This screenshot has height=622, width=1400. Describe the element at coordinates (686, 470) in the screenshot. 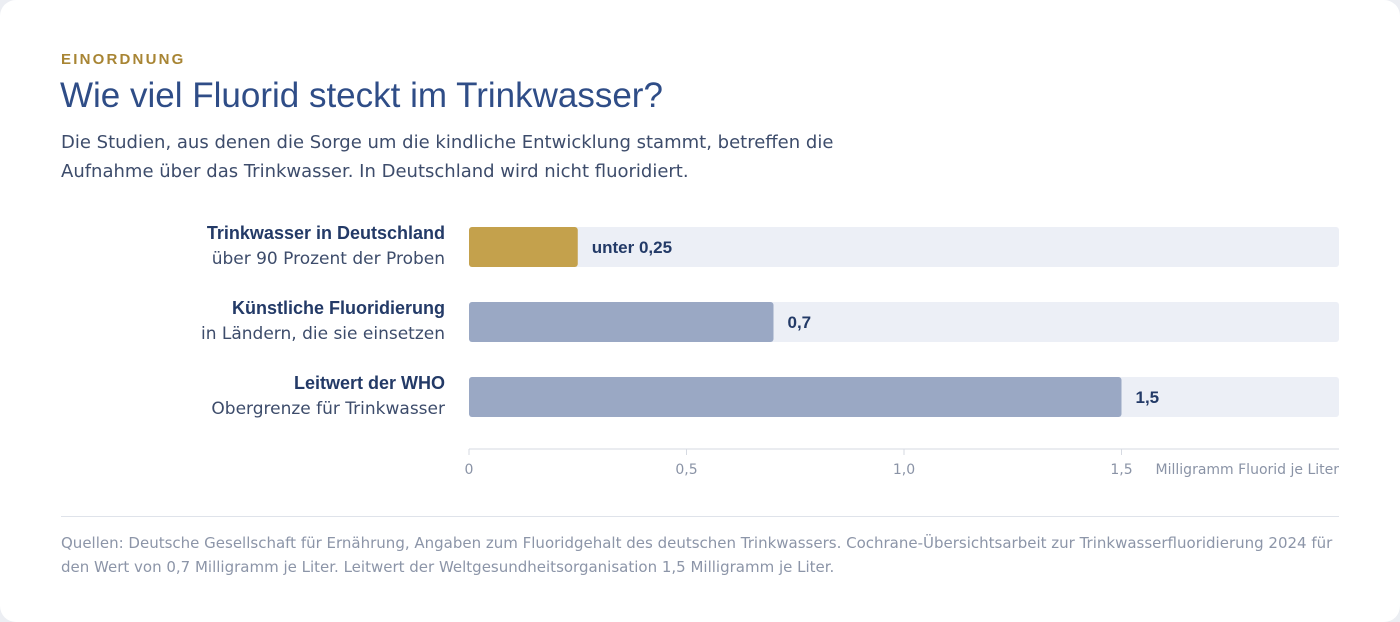

I see `x-tick-label: 0,5` at that location.